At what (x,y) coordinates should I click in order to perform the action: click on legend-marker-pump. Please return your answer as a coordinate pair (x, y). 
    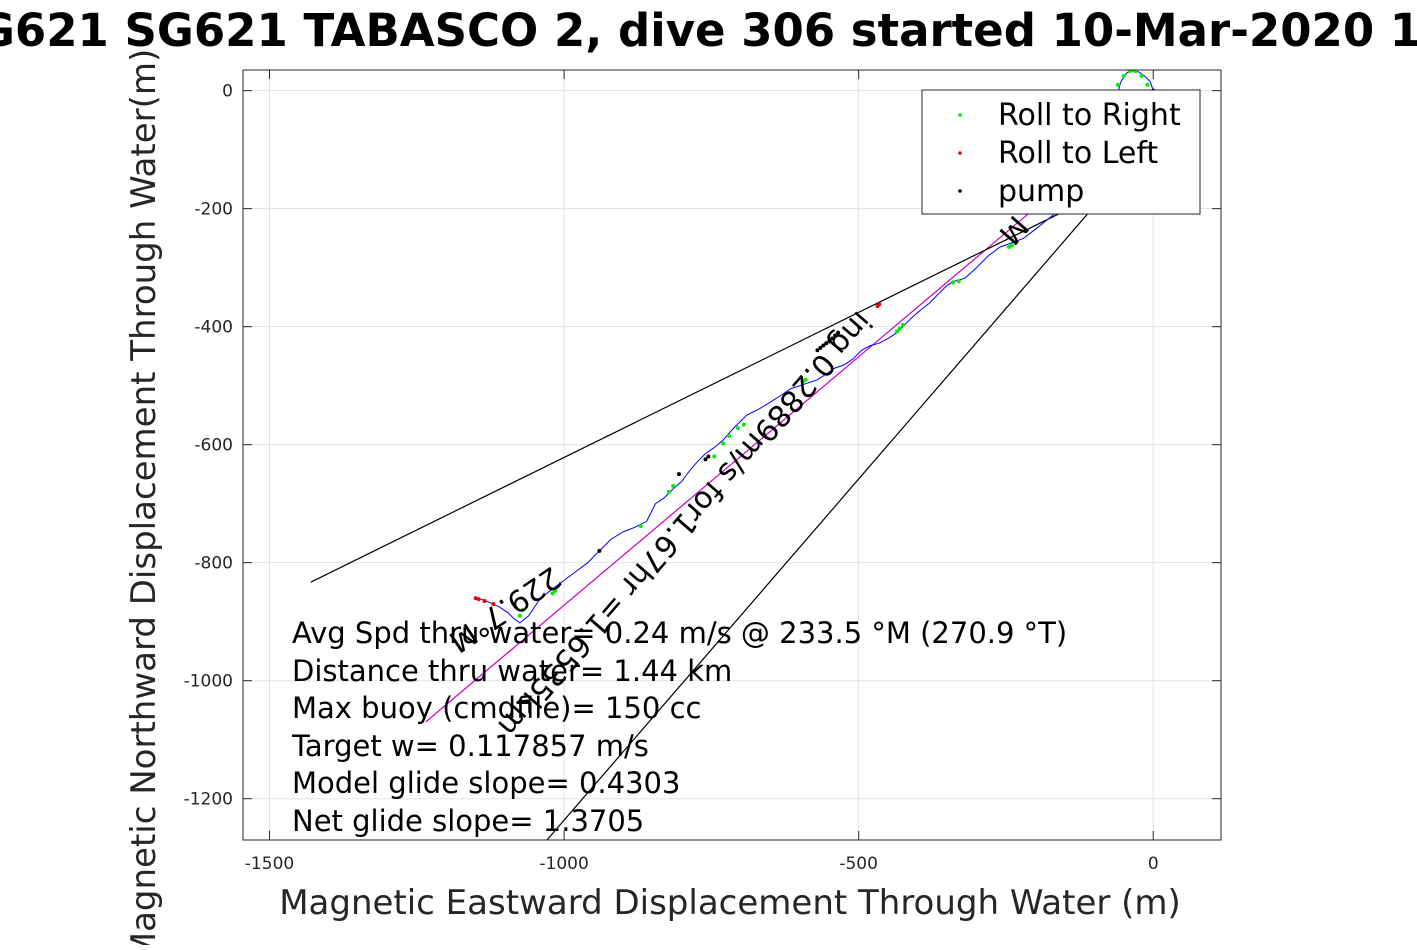
    Looking at the image, I should click on (960, 191).